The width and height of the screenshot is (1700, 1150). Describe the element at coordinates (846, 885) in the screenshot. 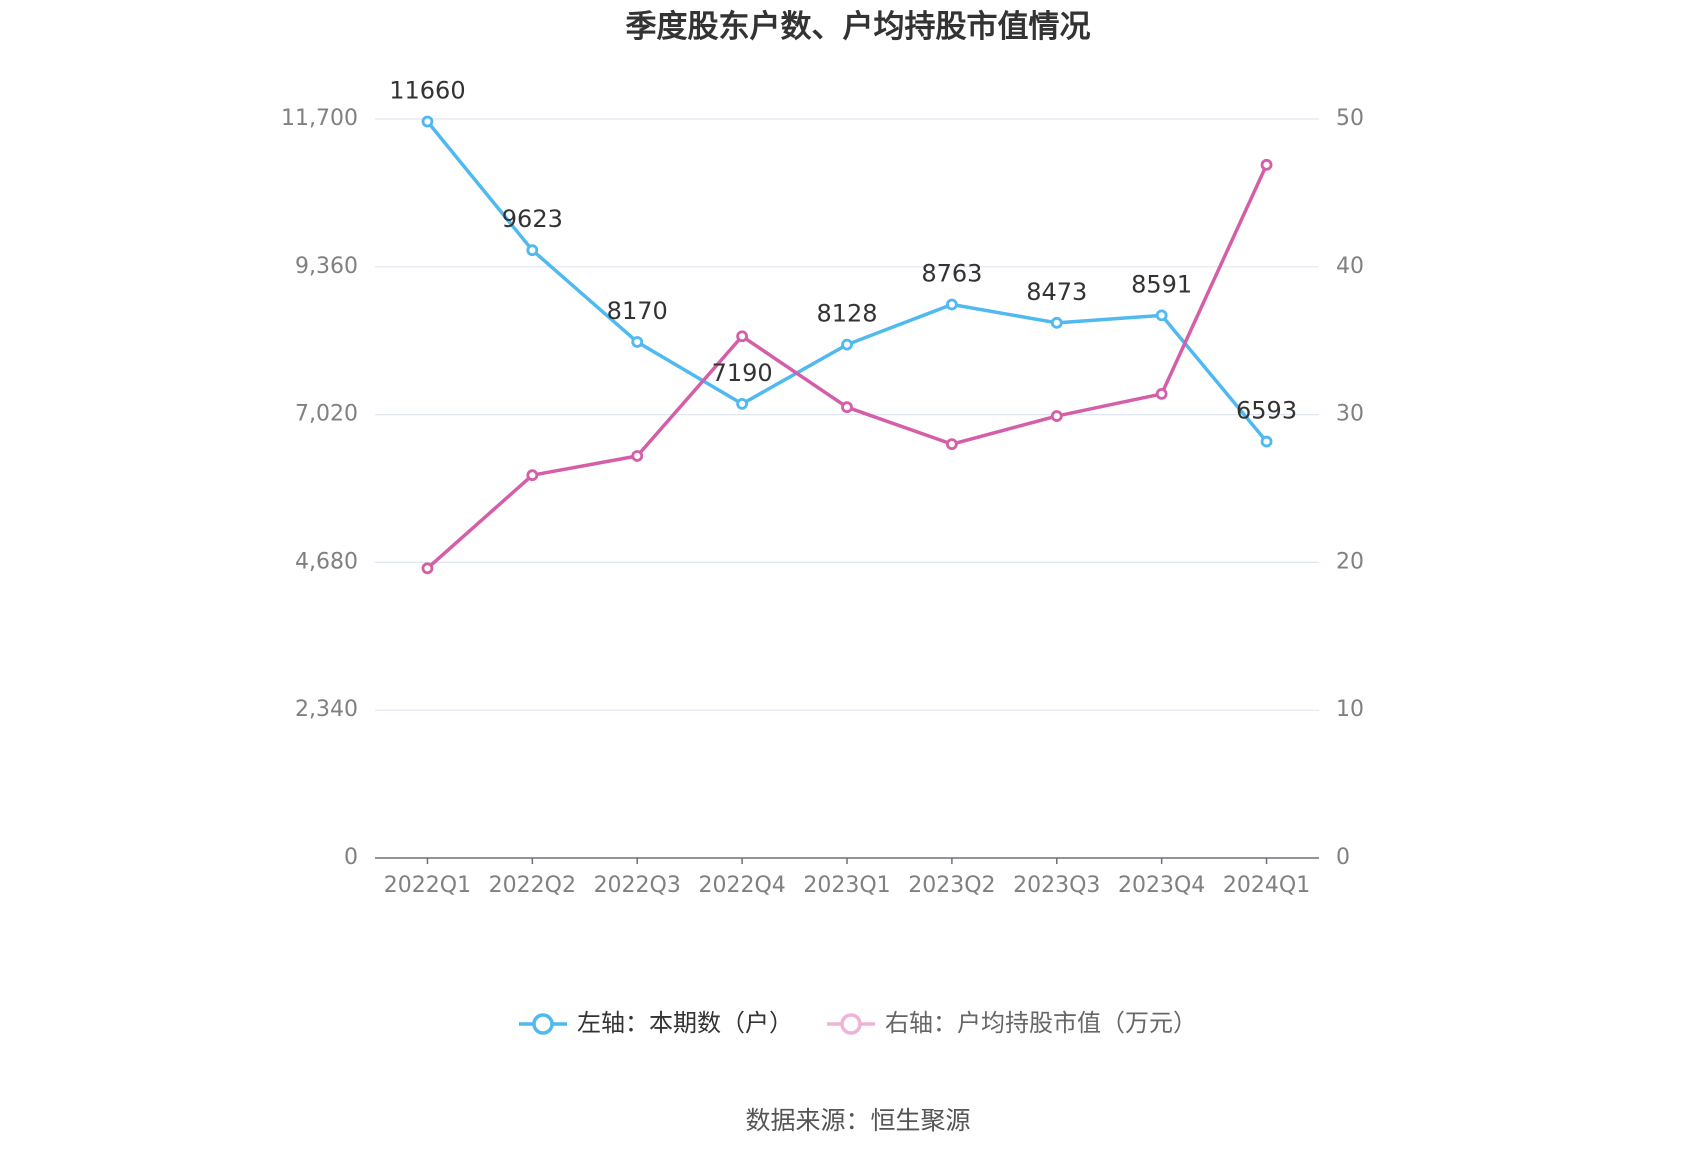

I see `x-axis-tick-label: 2023Q1` at that location.